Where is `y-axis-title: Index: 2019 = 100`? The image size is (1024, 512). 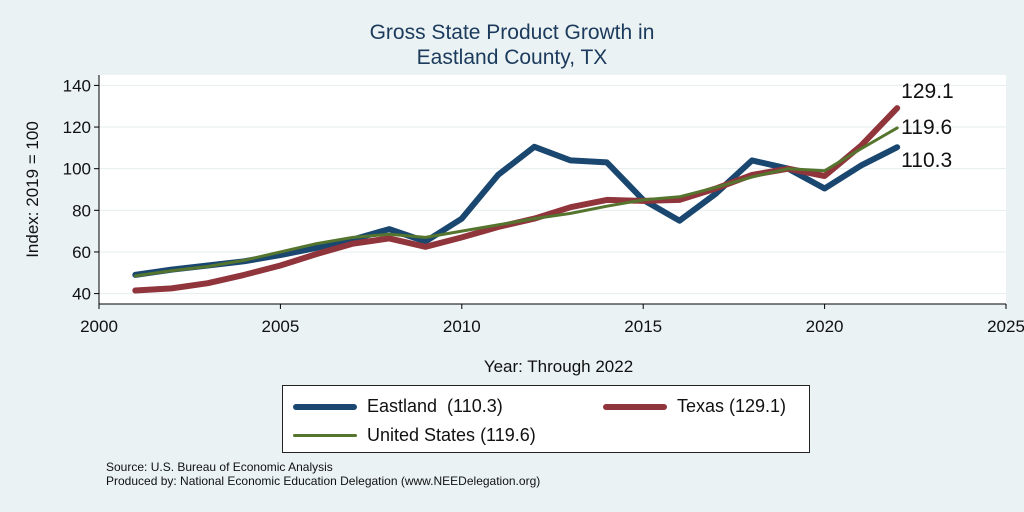
y-axis-title: Index: 2019 = 100 is located at coordinates (32, 189).